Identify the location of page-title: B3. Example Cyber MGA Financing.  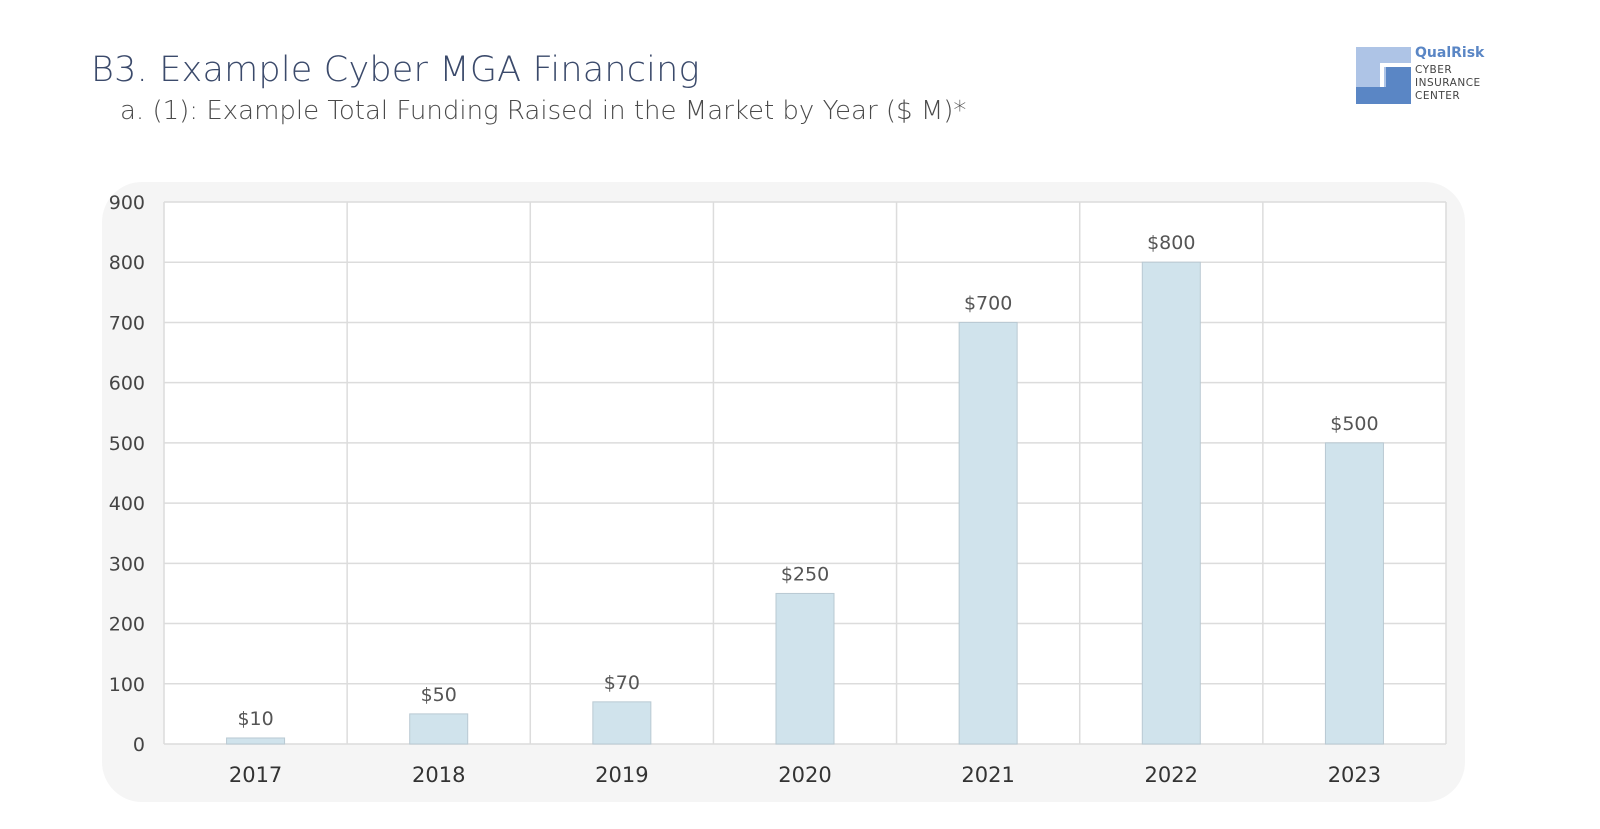
(395, 70).